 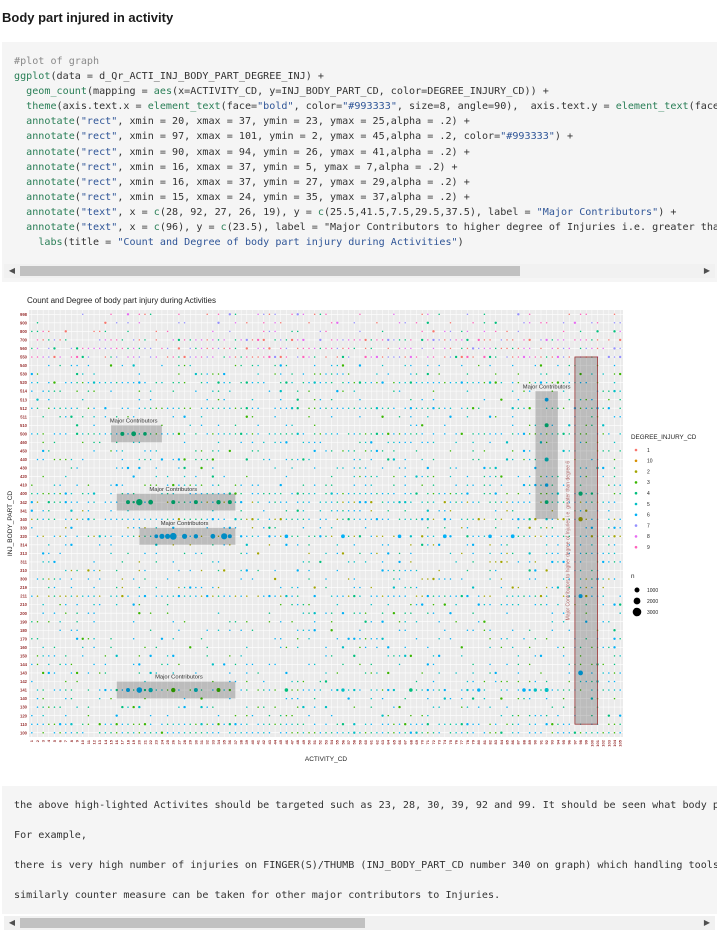 I want to click on code-horizontal-scrollbar: ◀ ▶, so click(x=359, y=271).